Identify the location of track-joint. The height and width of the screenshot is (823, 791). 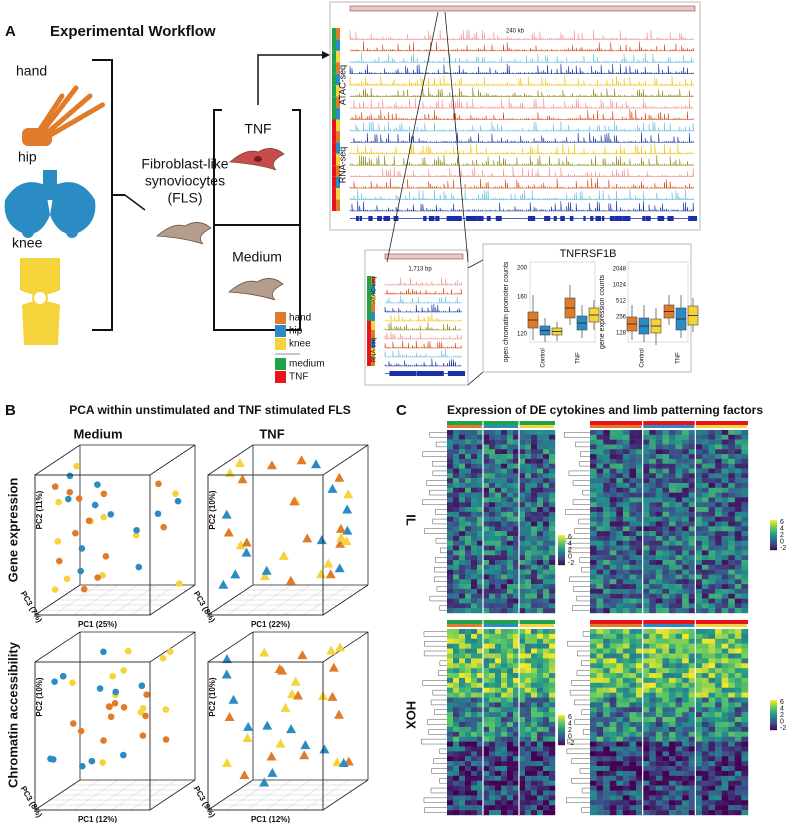
(373, 298).